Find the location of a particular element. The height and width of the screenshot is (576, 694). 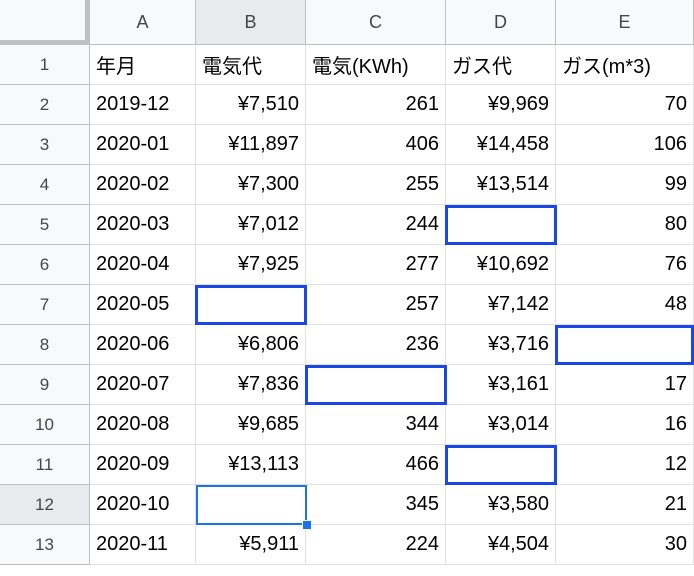

cell-e1: ガス(m*3) is located at coordinates (625, 65).